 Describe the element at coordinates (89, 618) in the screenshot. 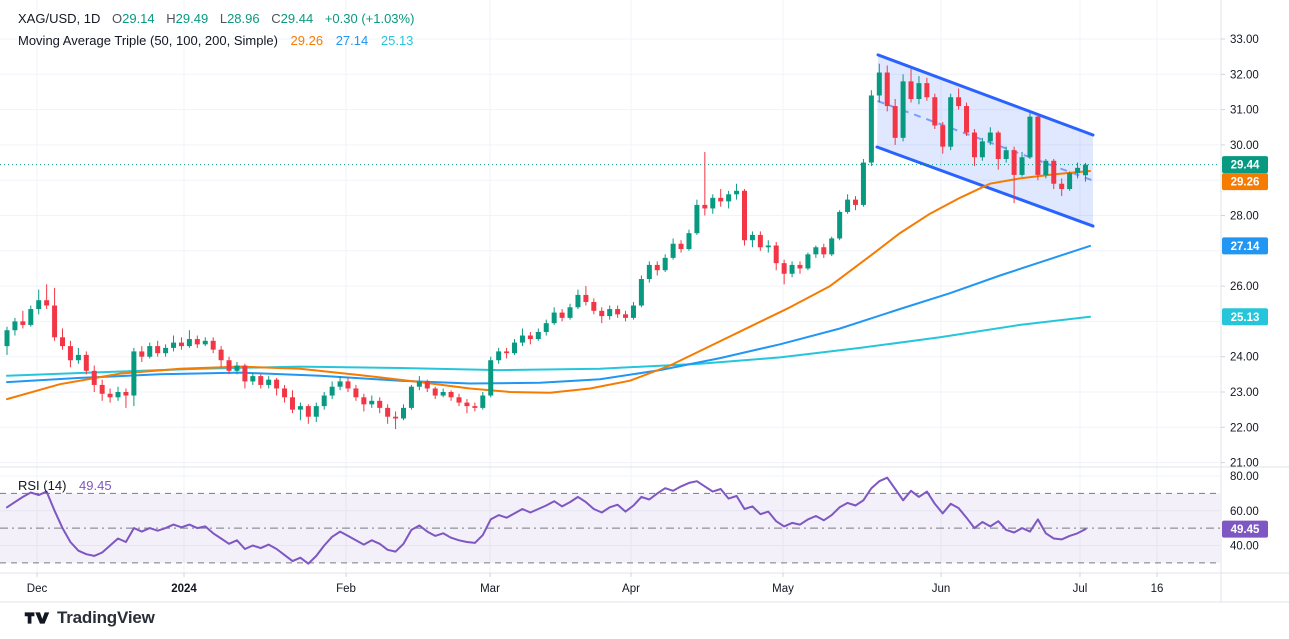

I see `tradingview-logo: TradingView` at that location.